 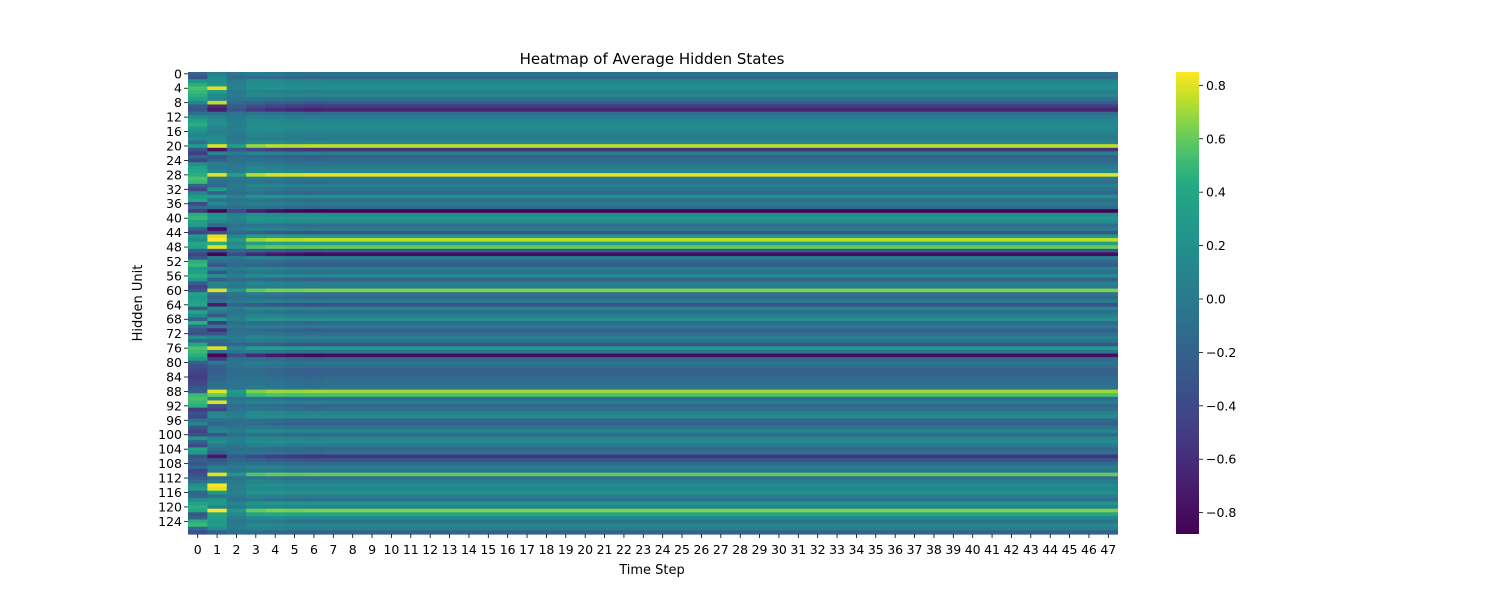 What do you see at coordinates (174, 405) in the screenshot?
I see `y-tick-label: 92` at bounding box center [174, 405].